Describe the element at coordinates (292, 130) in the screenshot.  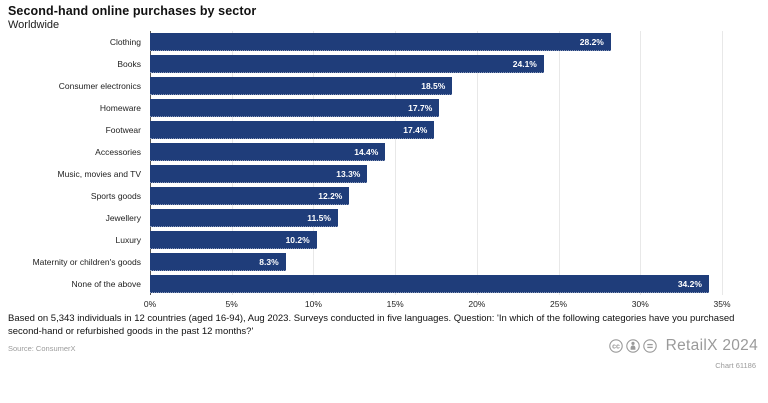
I see `bar: 17.4%` at that location.